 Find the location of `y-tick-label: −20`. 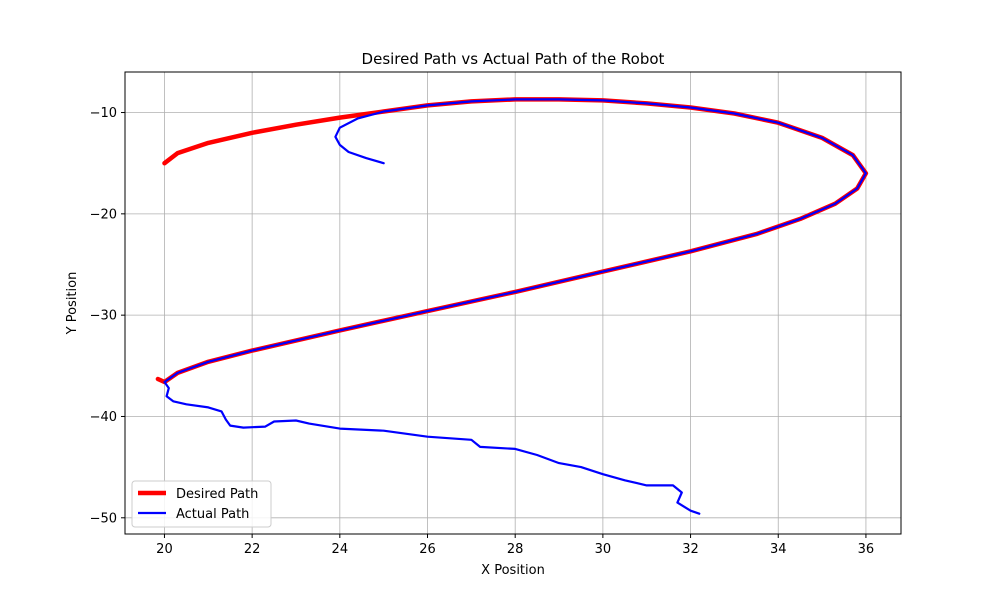

y-tick-label: −20 is located at coordinates (103, 214).